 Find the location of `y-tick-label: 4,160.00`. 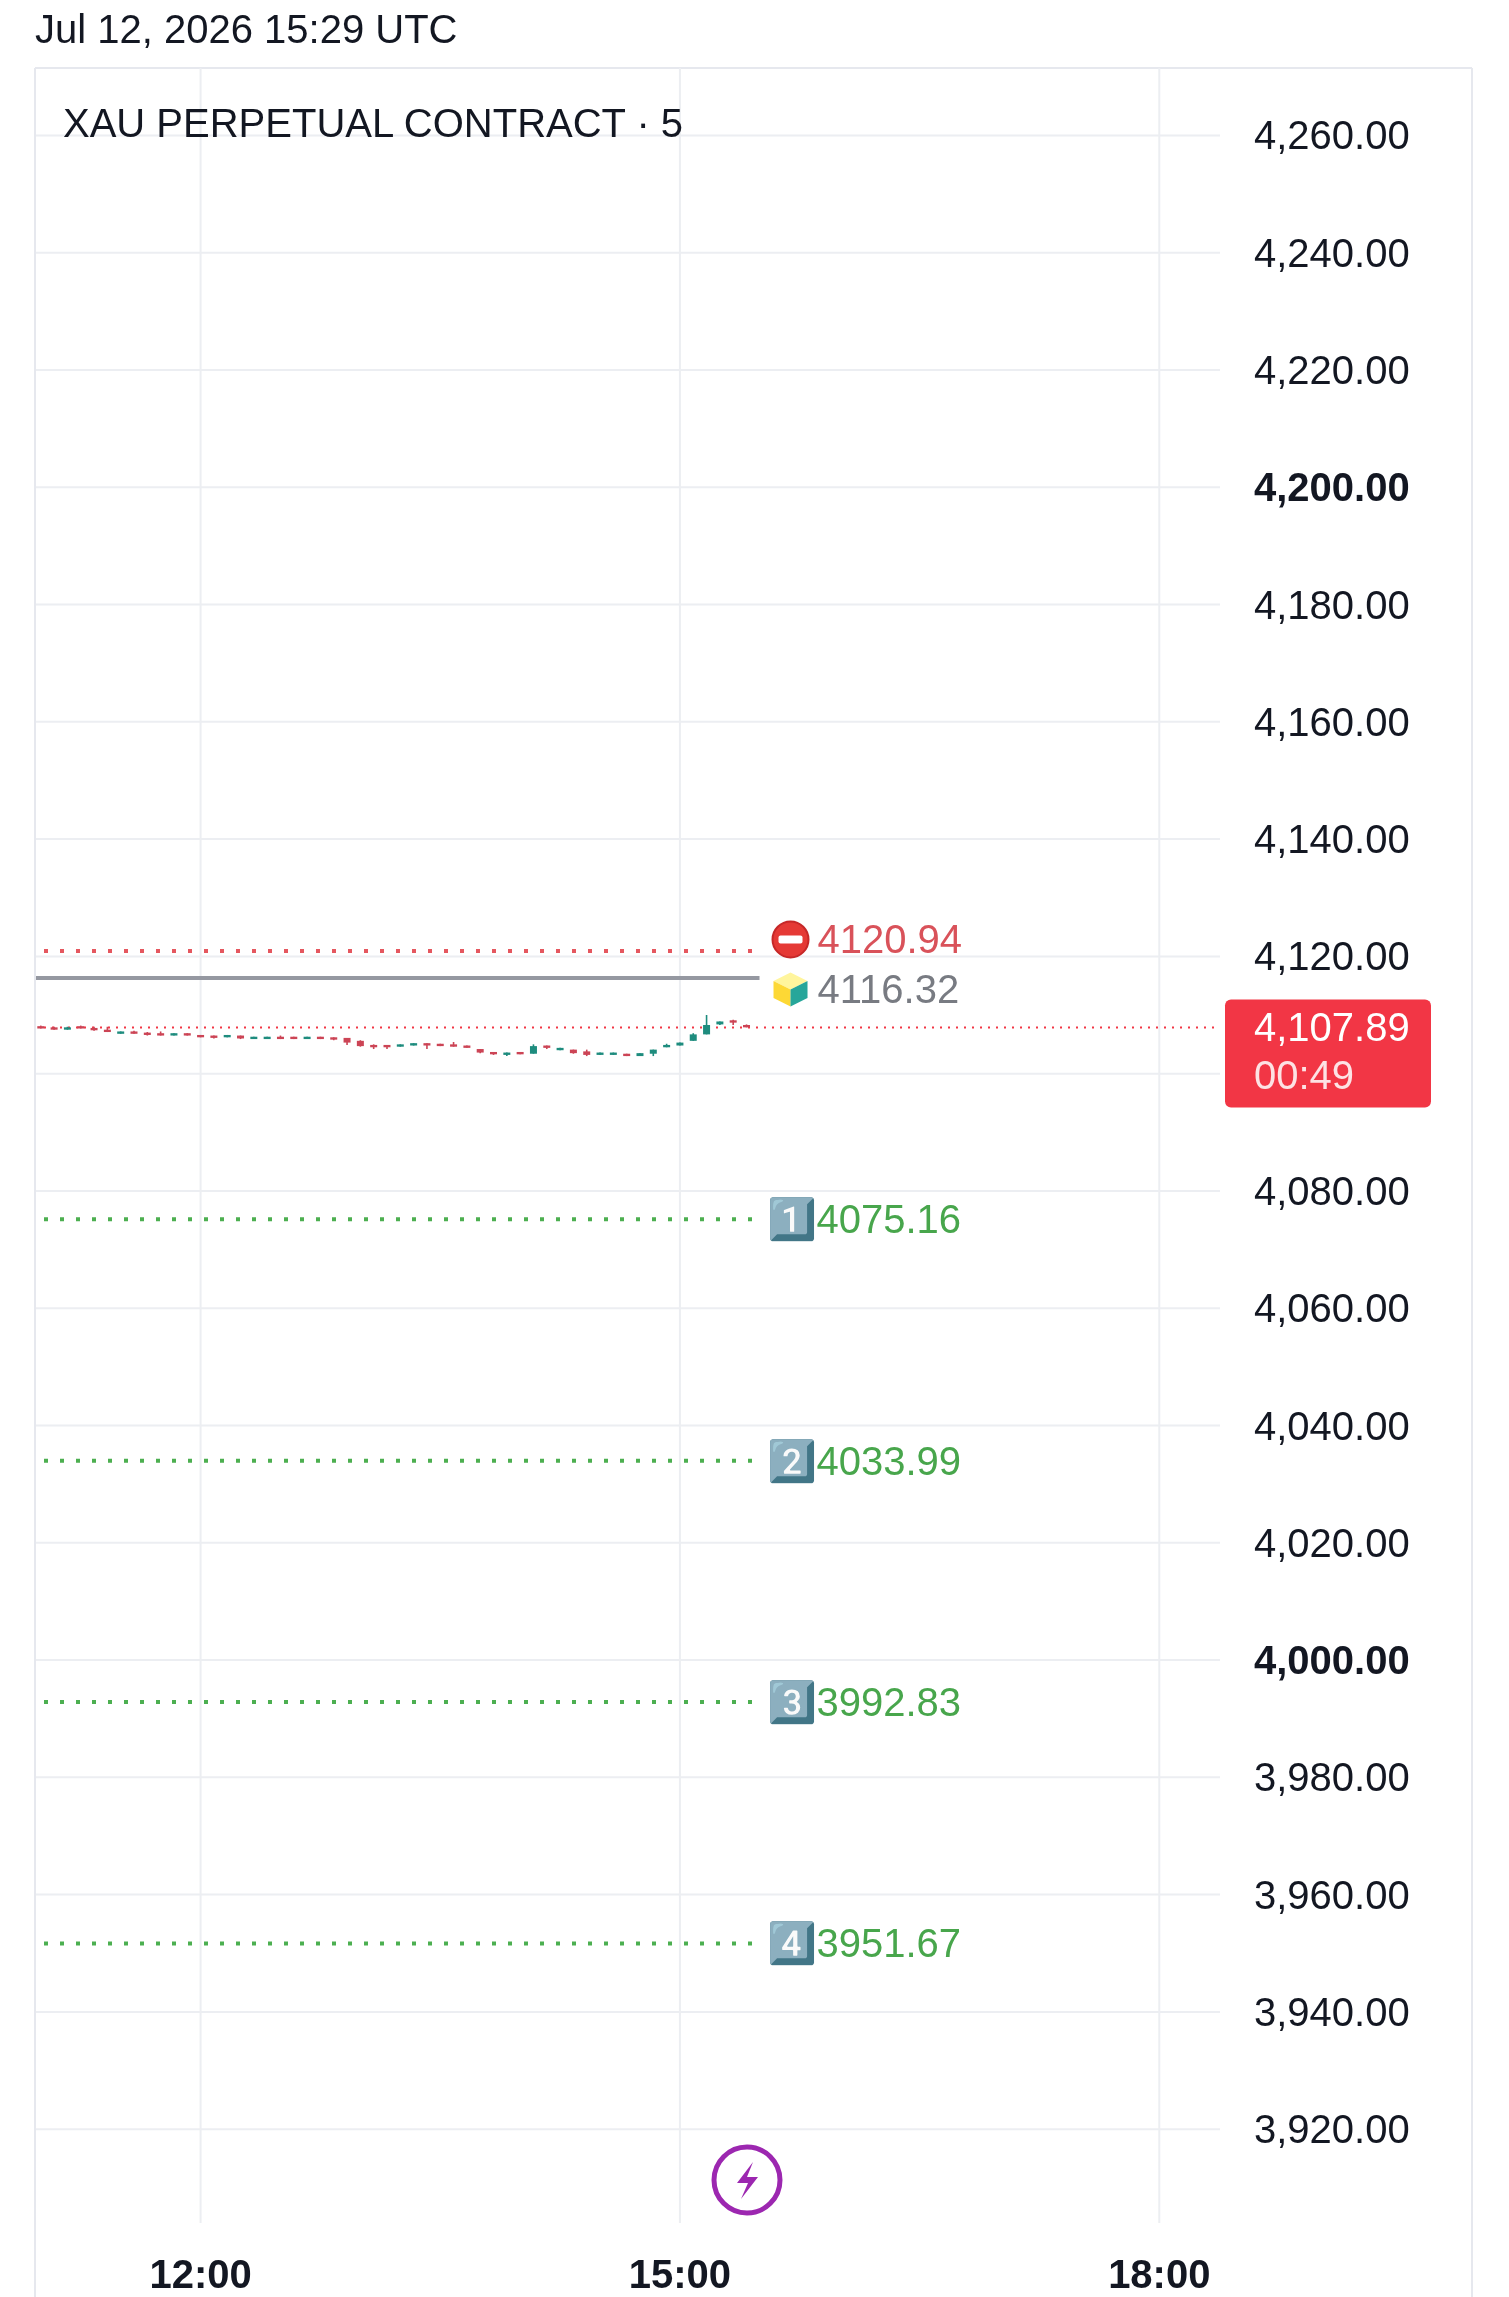

y-tick-label: 4,160.00 is located at coordinates (1332, 721).